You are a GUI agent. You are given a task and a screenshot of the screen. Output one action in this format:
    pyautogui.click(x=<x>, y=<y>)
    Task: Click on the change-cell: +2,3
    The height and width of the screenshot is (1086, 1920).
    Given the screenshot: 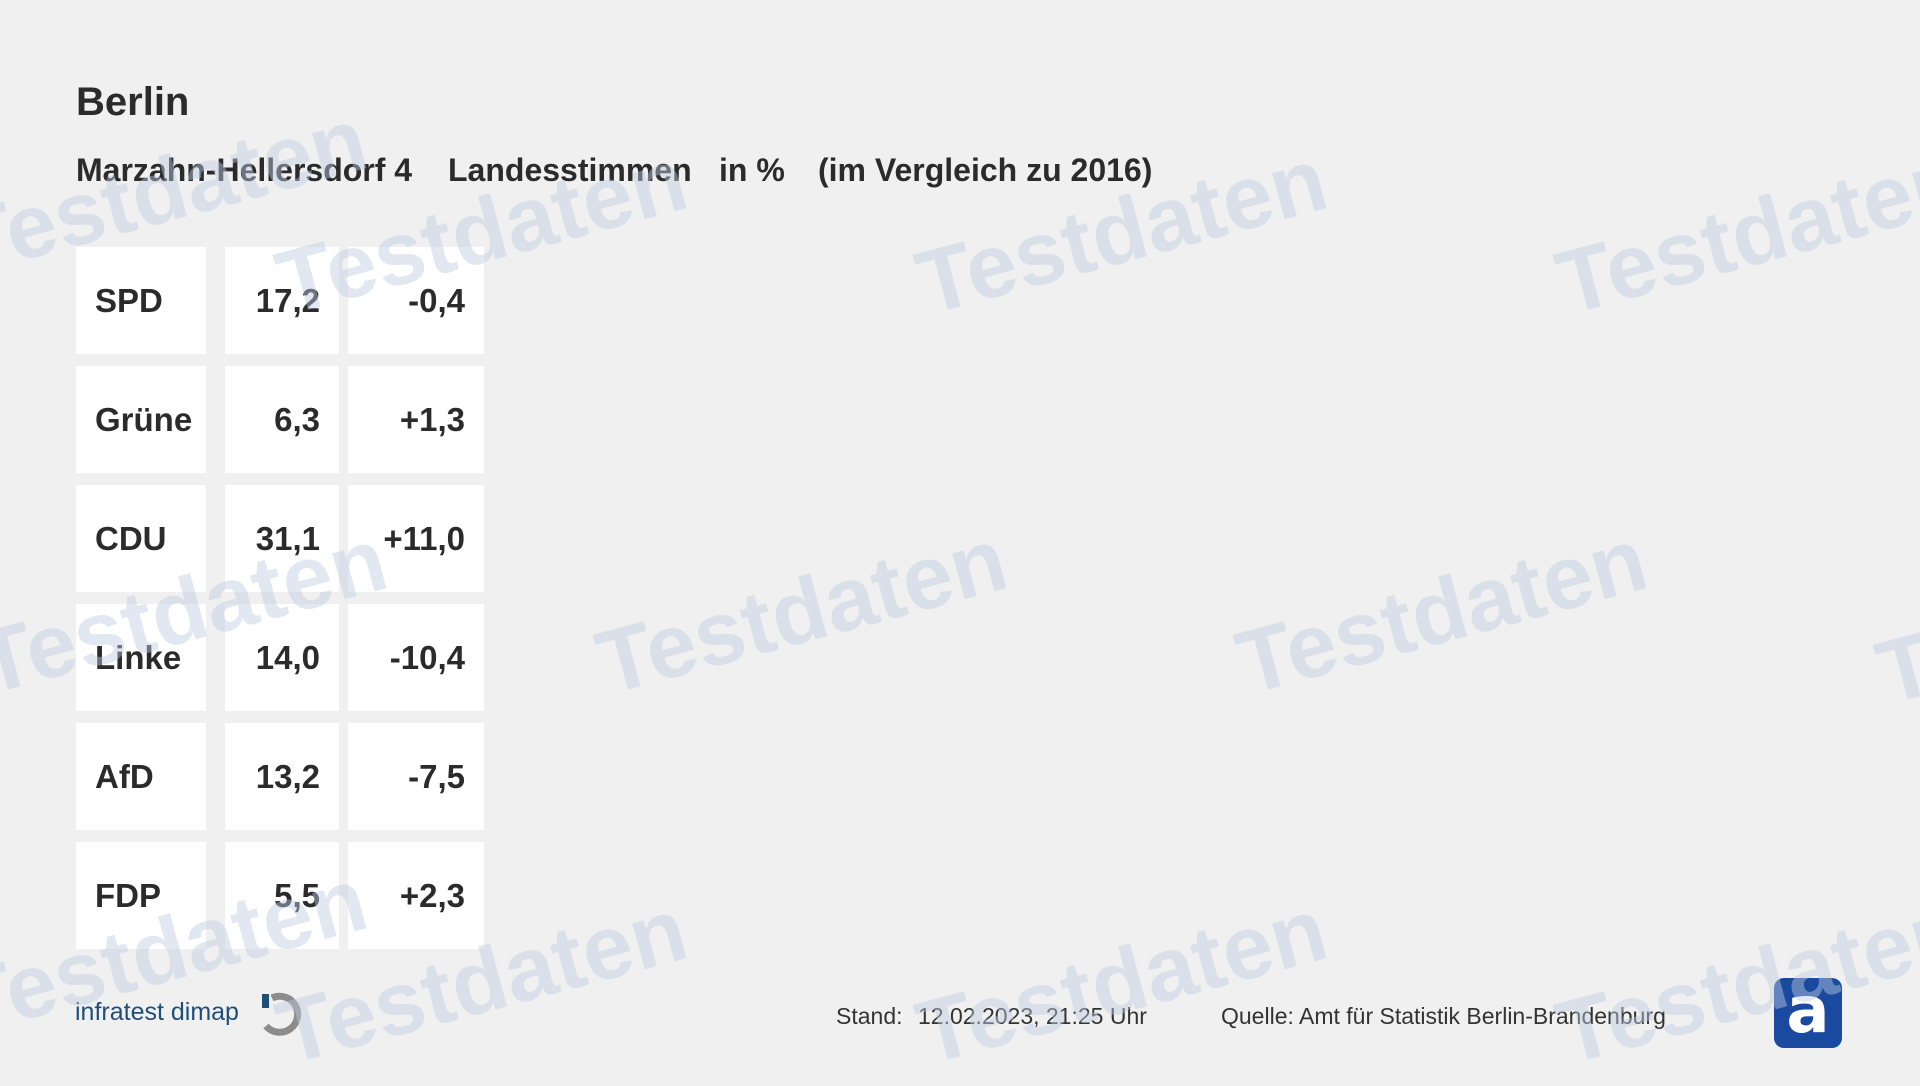 What is the action you would take?
    pyautogui.click(x=416, y=895)
    